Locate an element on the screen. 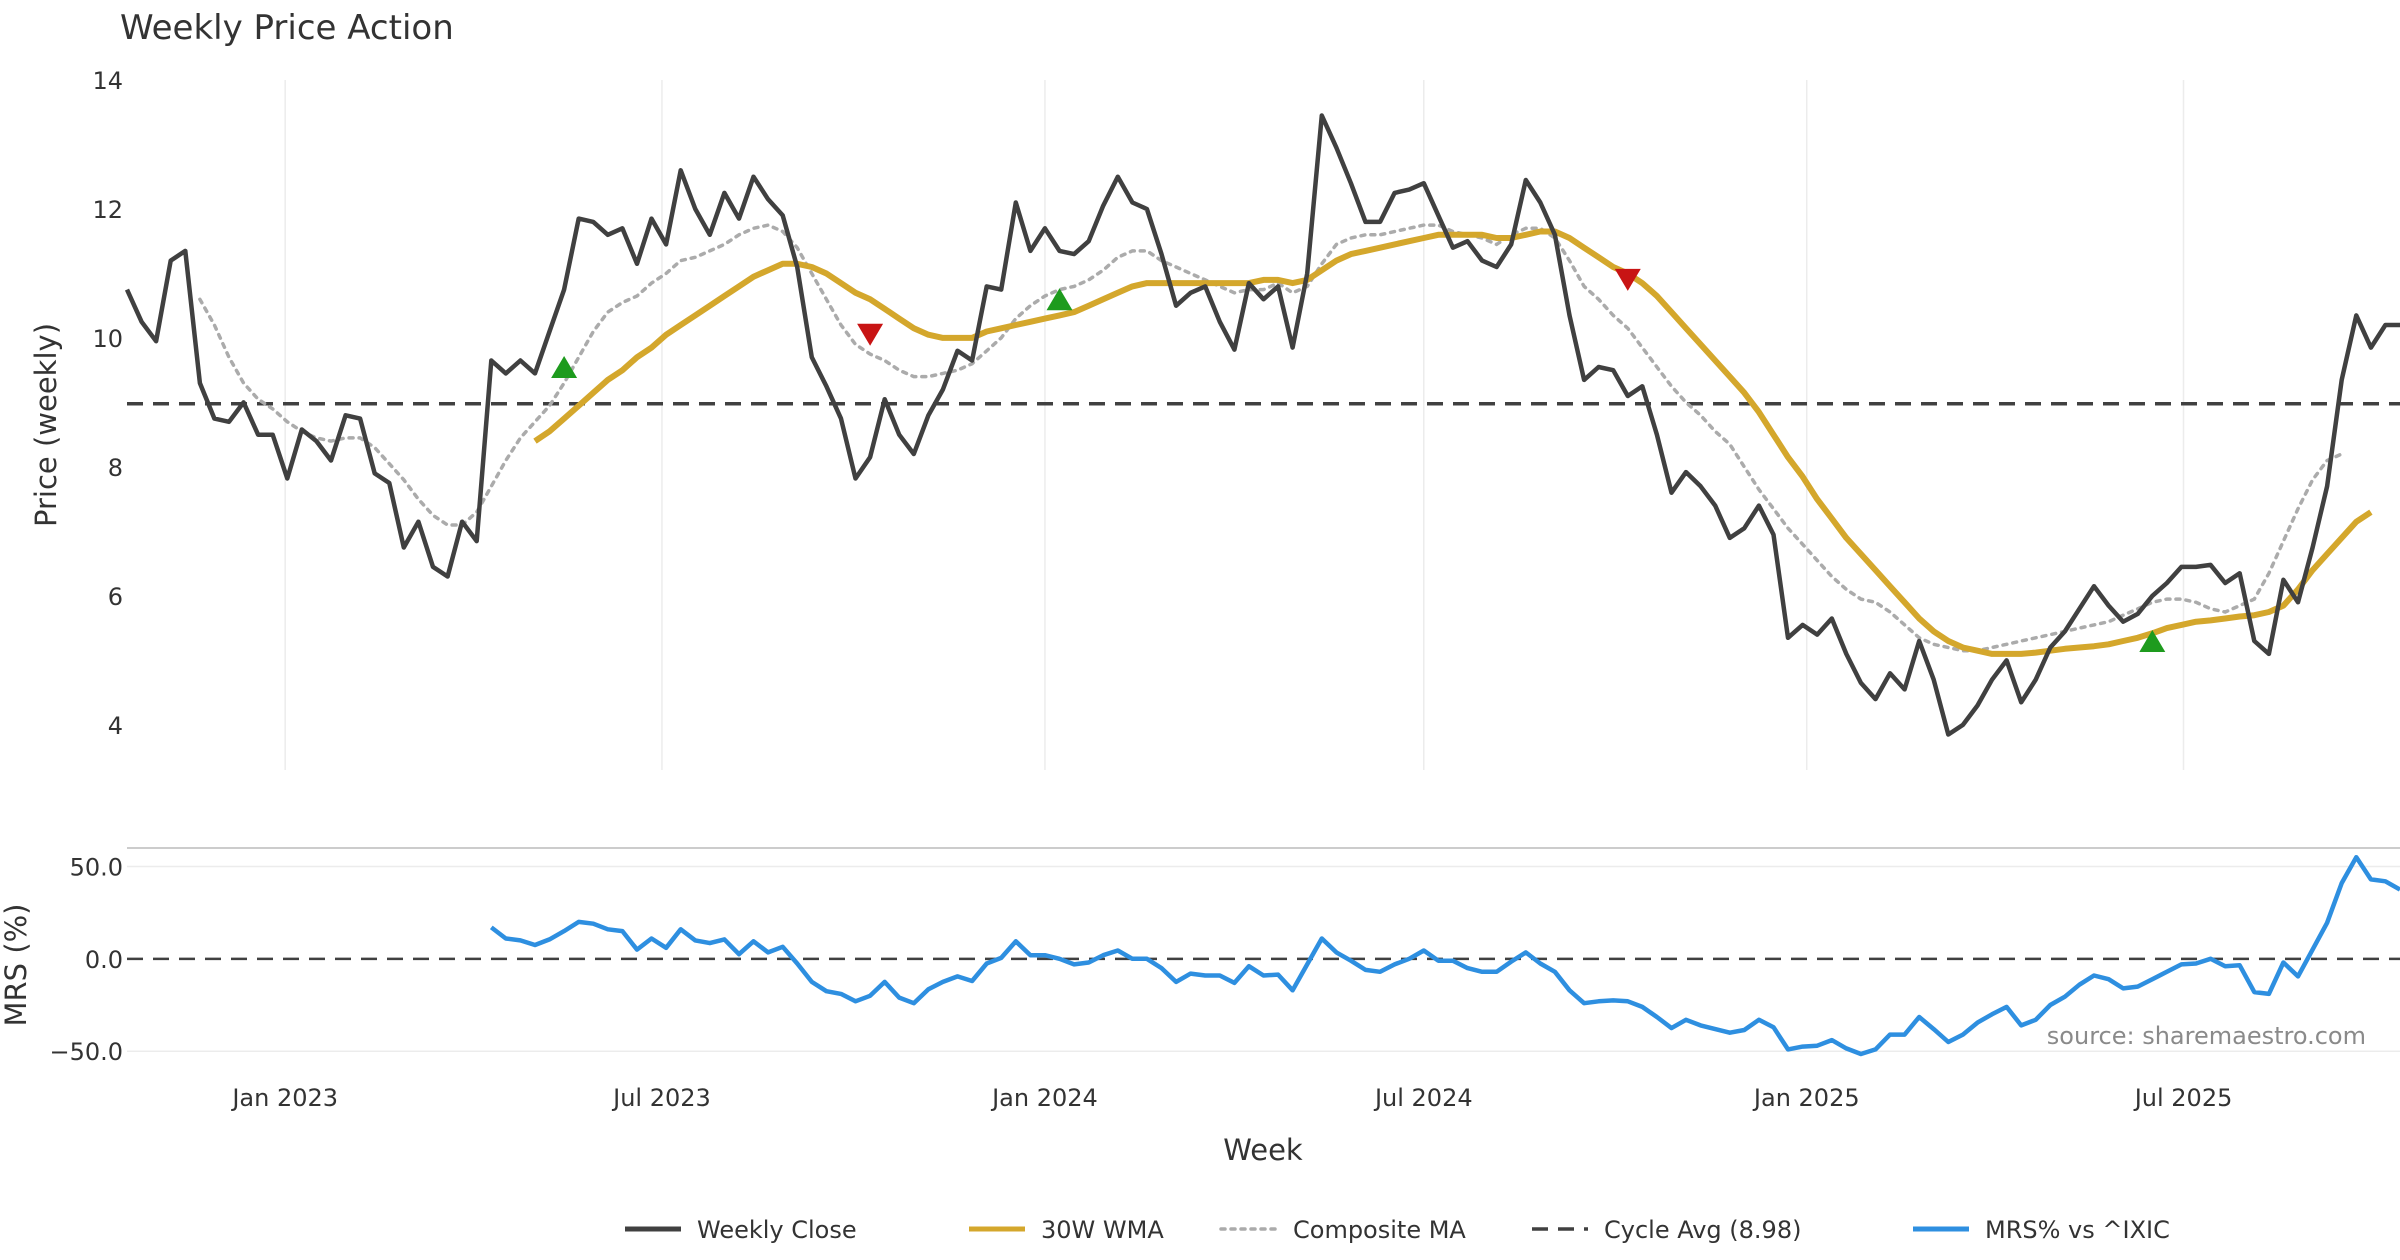  x-tick-label: Jan 2024 is located at coordinates (1044, 1098).